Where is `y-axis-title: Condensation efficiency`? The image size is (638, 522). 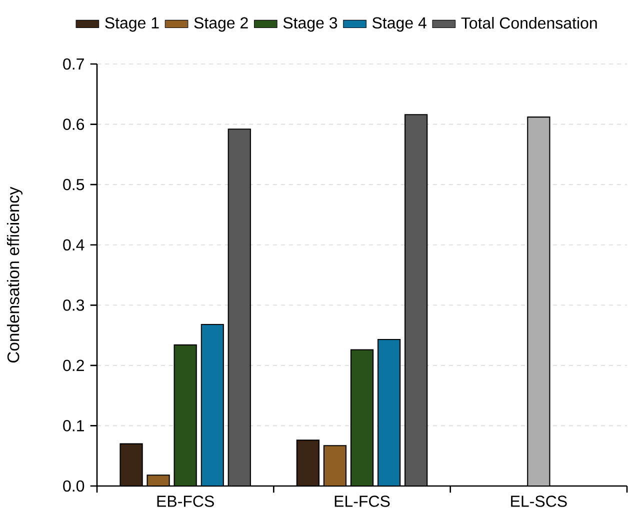 y-axis-title: Condensation efficiency is located at coordinates (14, 274).